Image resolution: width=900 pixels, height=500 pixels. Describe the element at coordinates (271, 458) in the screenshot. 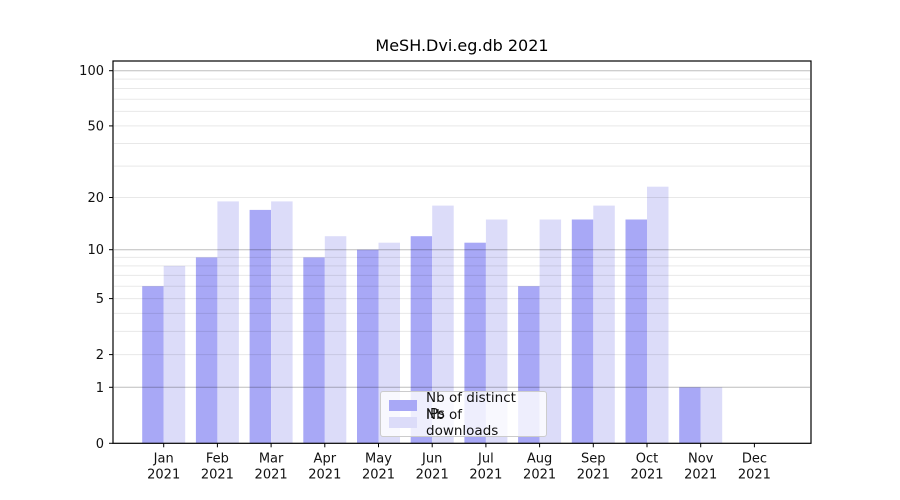

I see `x-tick-label-month: Mar` at that location.